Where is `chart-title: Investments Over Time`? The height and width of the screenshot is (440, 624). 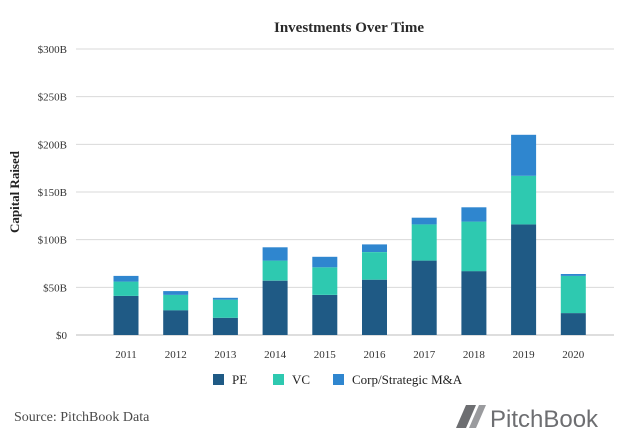 chart-title: Investments Over Time is located at coordinates (349, 28).